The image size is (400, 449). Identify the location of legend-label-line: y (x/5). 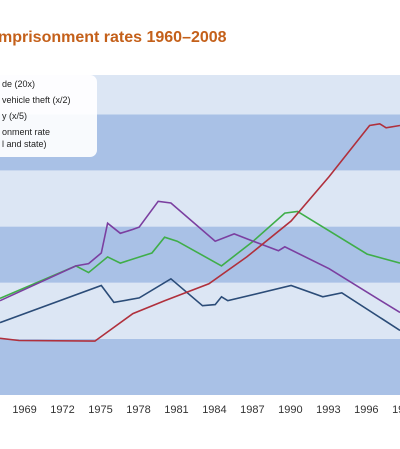
(14, 116).